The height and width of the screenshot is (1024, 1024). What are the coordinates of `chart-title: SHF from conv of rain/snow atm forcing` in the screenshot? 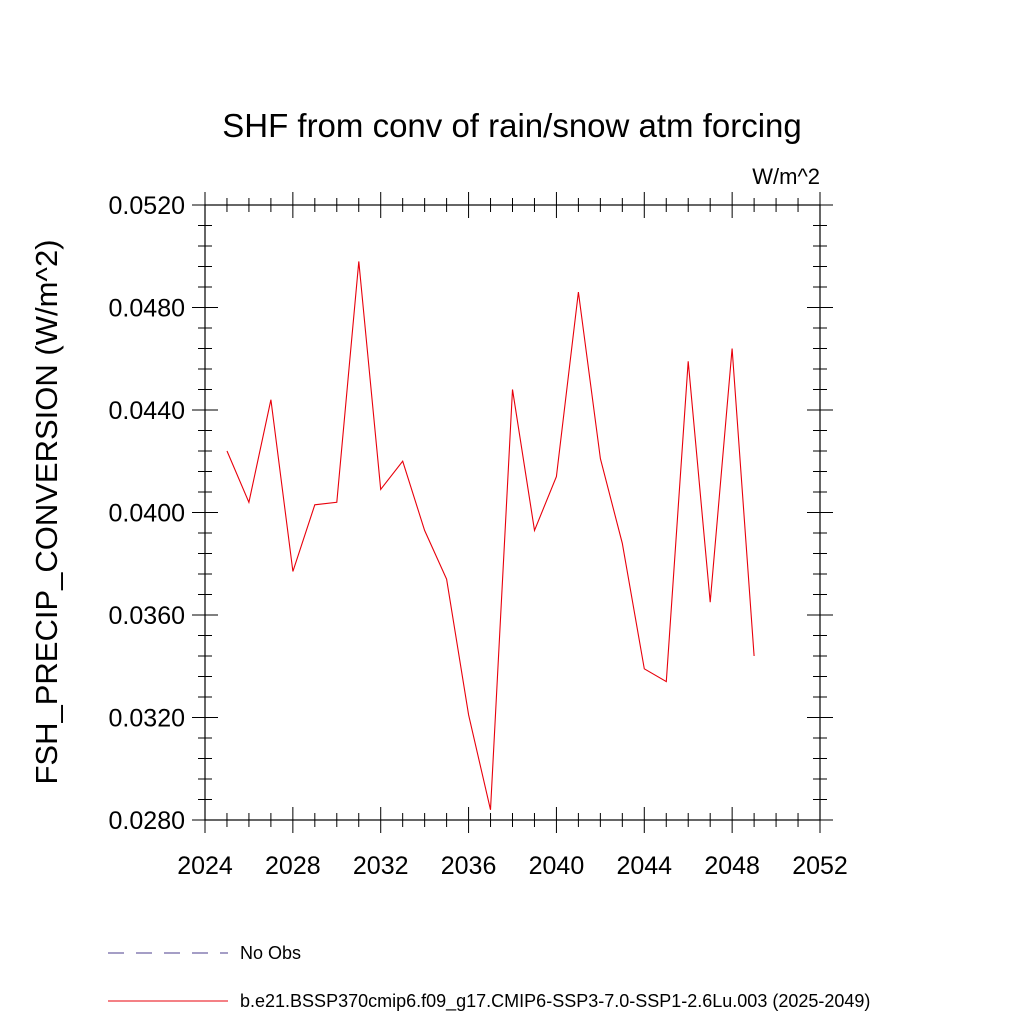 It's located at (512, 125).